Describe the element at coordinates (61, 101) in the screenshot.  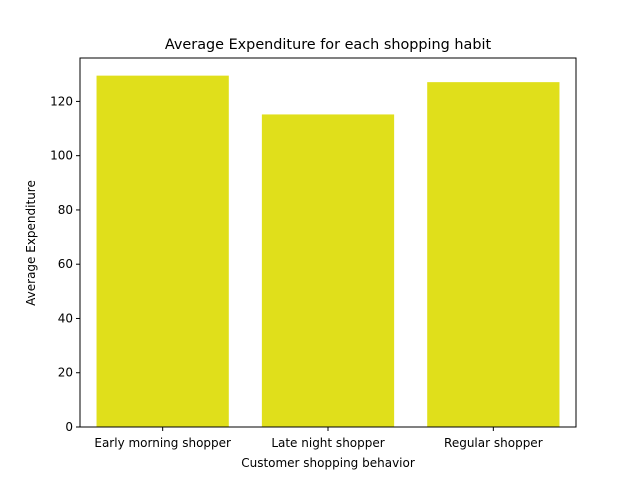
I see `y-tick-label: 120` at that location.